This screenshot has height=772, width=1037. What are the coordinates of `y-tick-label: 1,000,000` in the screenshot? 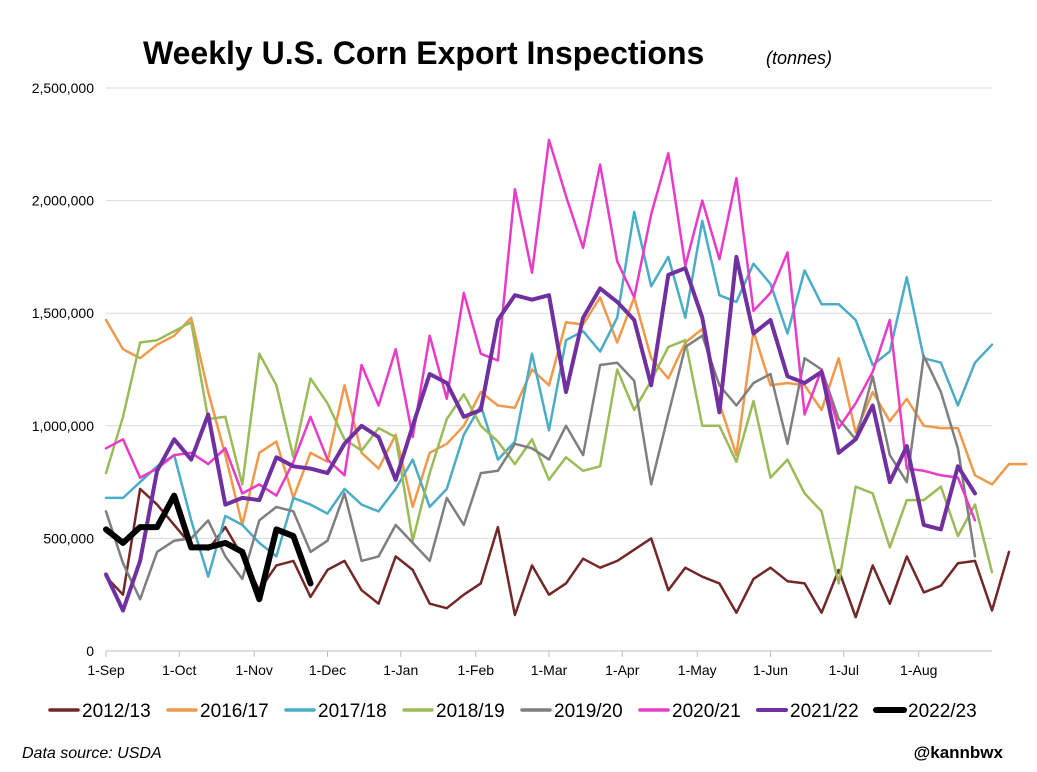 It's located at (63, 426).